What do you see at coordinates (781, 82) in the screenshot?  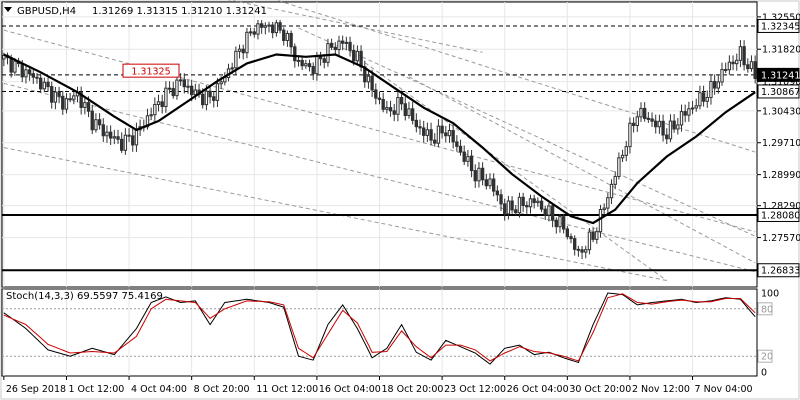 I see `price-tick-label: 1.31090` at bounding box center [781, 82].